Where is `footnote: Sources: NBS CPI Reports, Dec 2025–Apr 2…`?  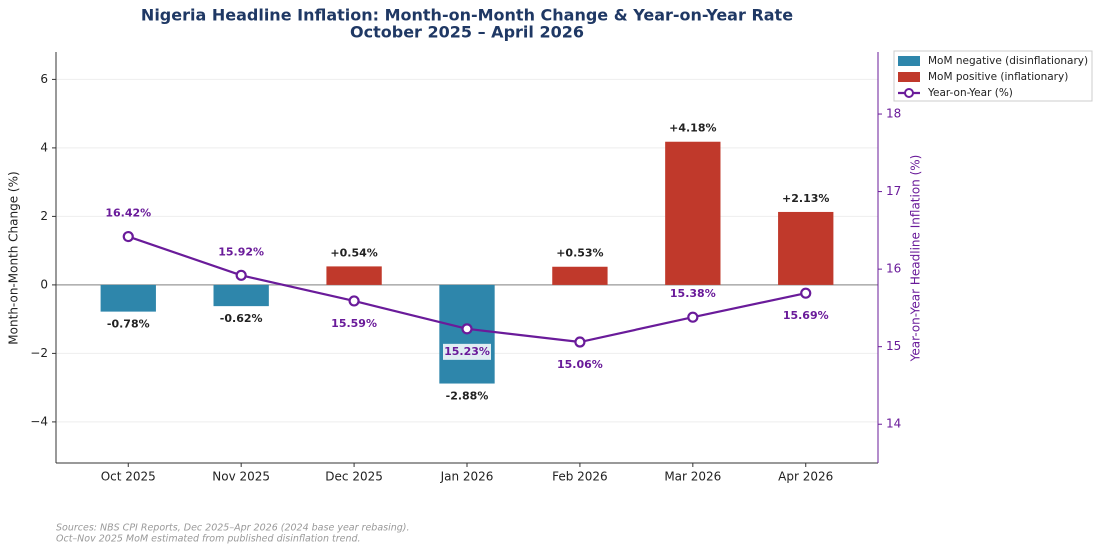 footnote: Sources: NBS CPI Reports, Dec 2025–Apr 2… is located at coordinates (233, 528).